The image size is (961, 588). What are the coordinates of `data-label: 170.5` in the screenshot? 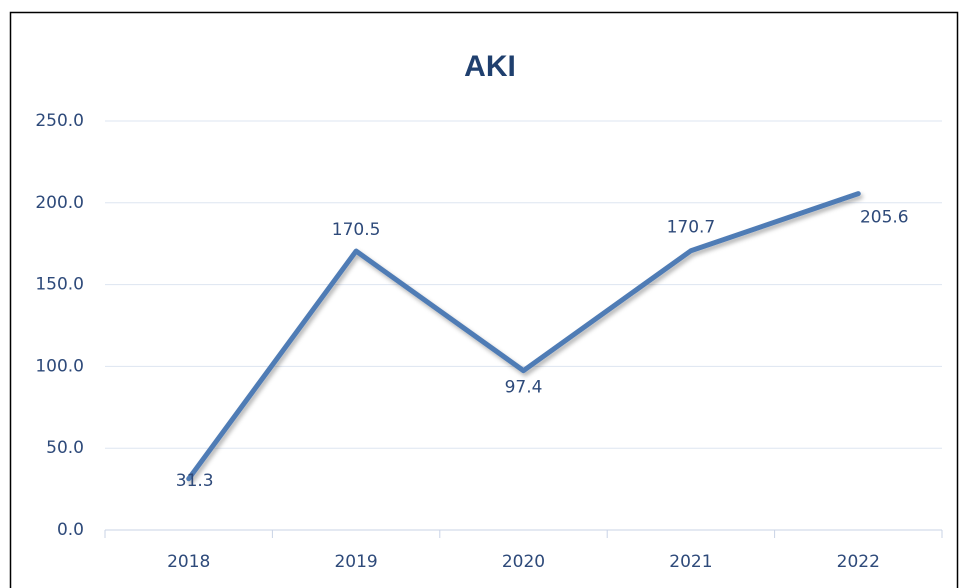 It's located at (356, 230).